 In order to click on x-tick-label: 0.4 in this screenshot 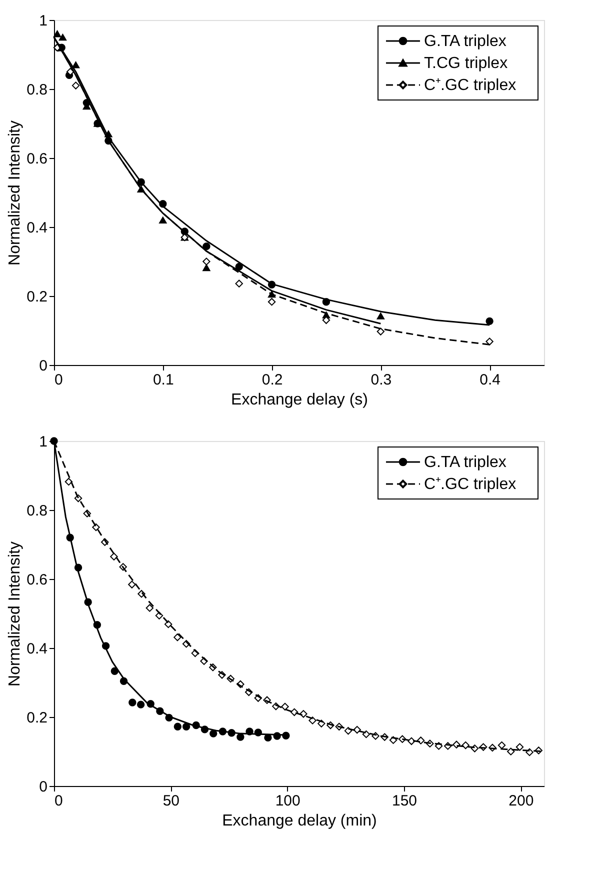, I will do `click(490, 380)`.